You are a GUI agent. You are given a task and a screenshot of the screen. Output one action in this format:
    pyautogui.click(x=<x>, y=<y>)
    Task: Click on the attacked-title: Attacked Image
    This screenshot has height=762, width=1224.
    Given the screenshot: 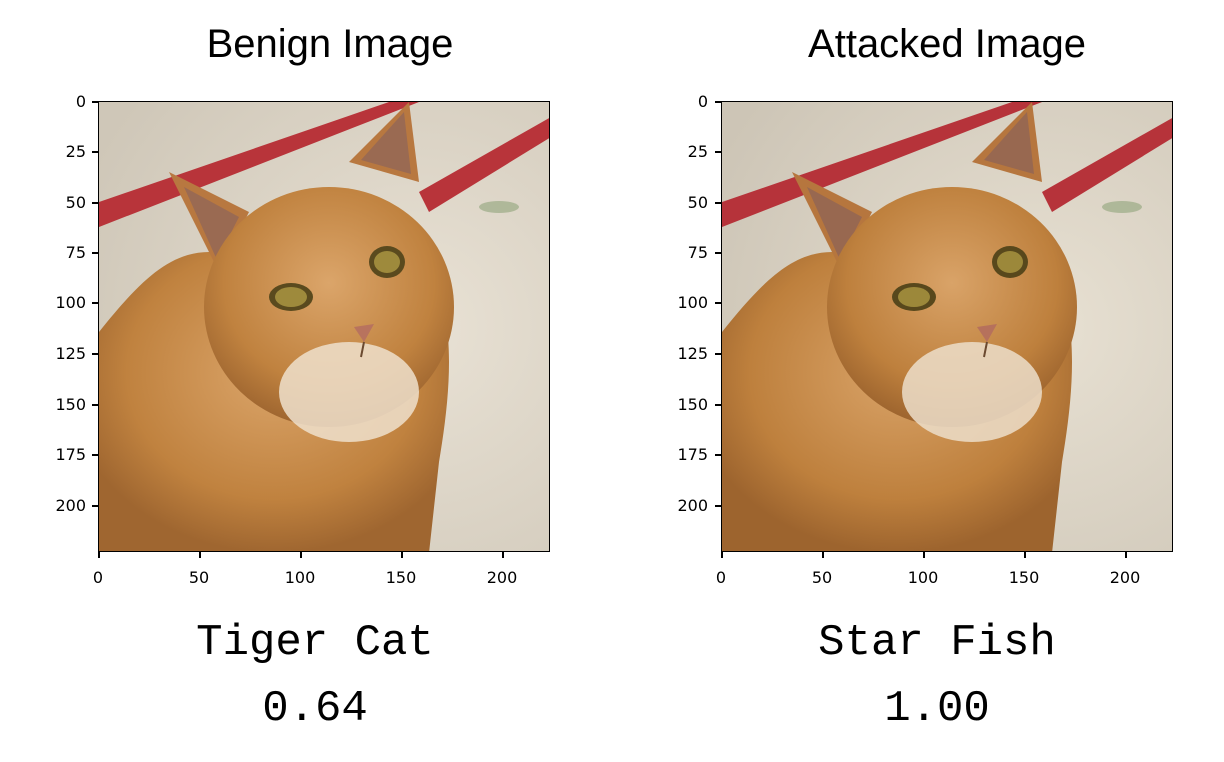 What is the action you would take?
    pyautogui.click(x=947, y=44)
    